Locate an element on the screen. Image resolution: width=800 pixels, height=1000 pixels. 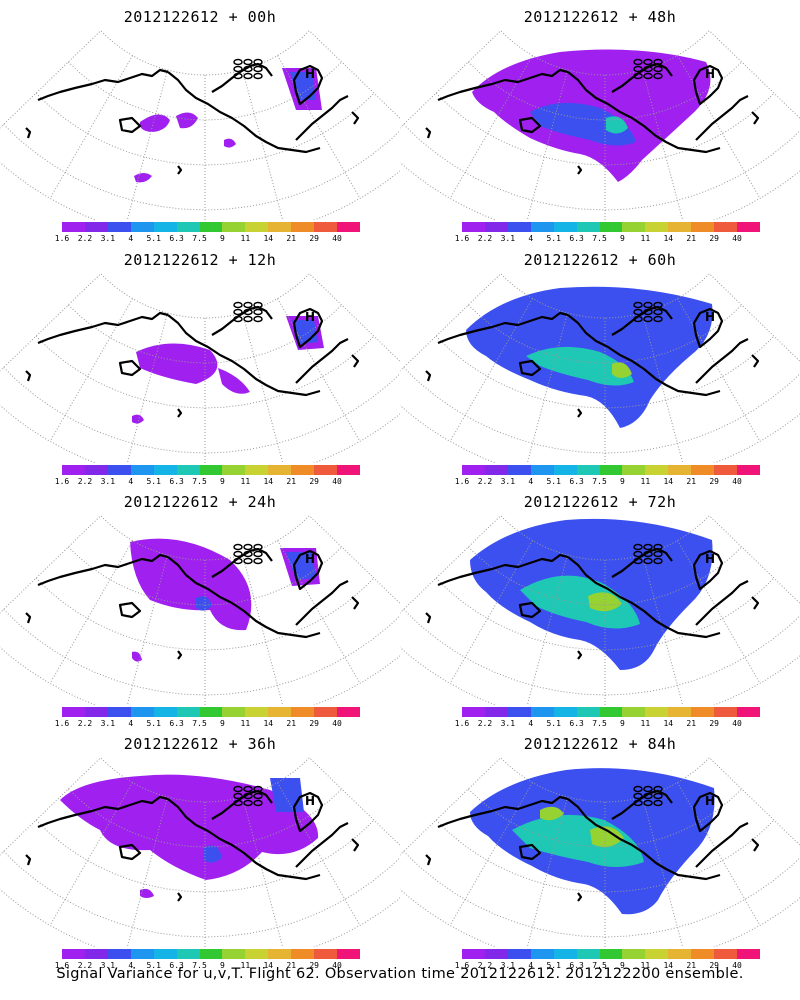
map-border is located at coordinates (200, 610).